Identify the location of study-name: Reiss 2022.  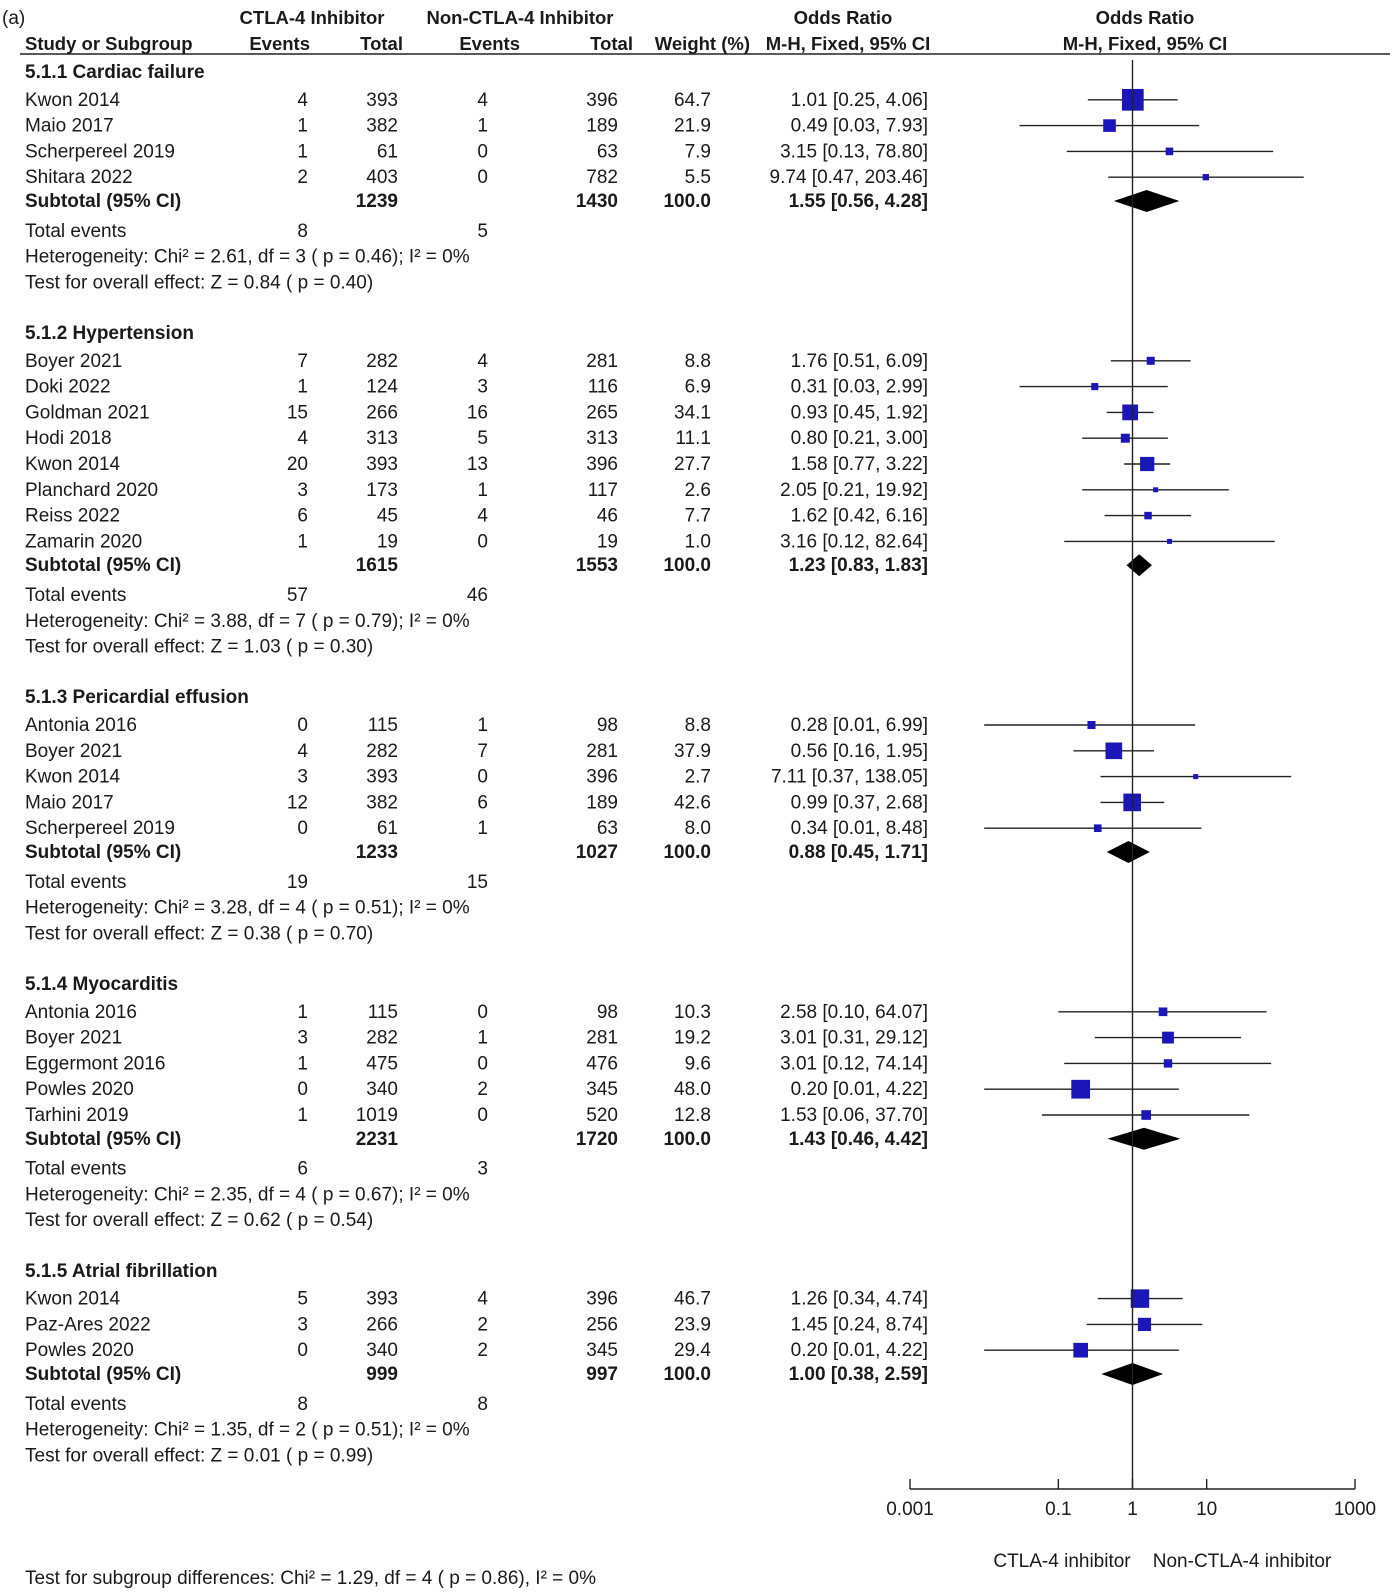
(72, 516).